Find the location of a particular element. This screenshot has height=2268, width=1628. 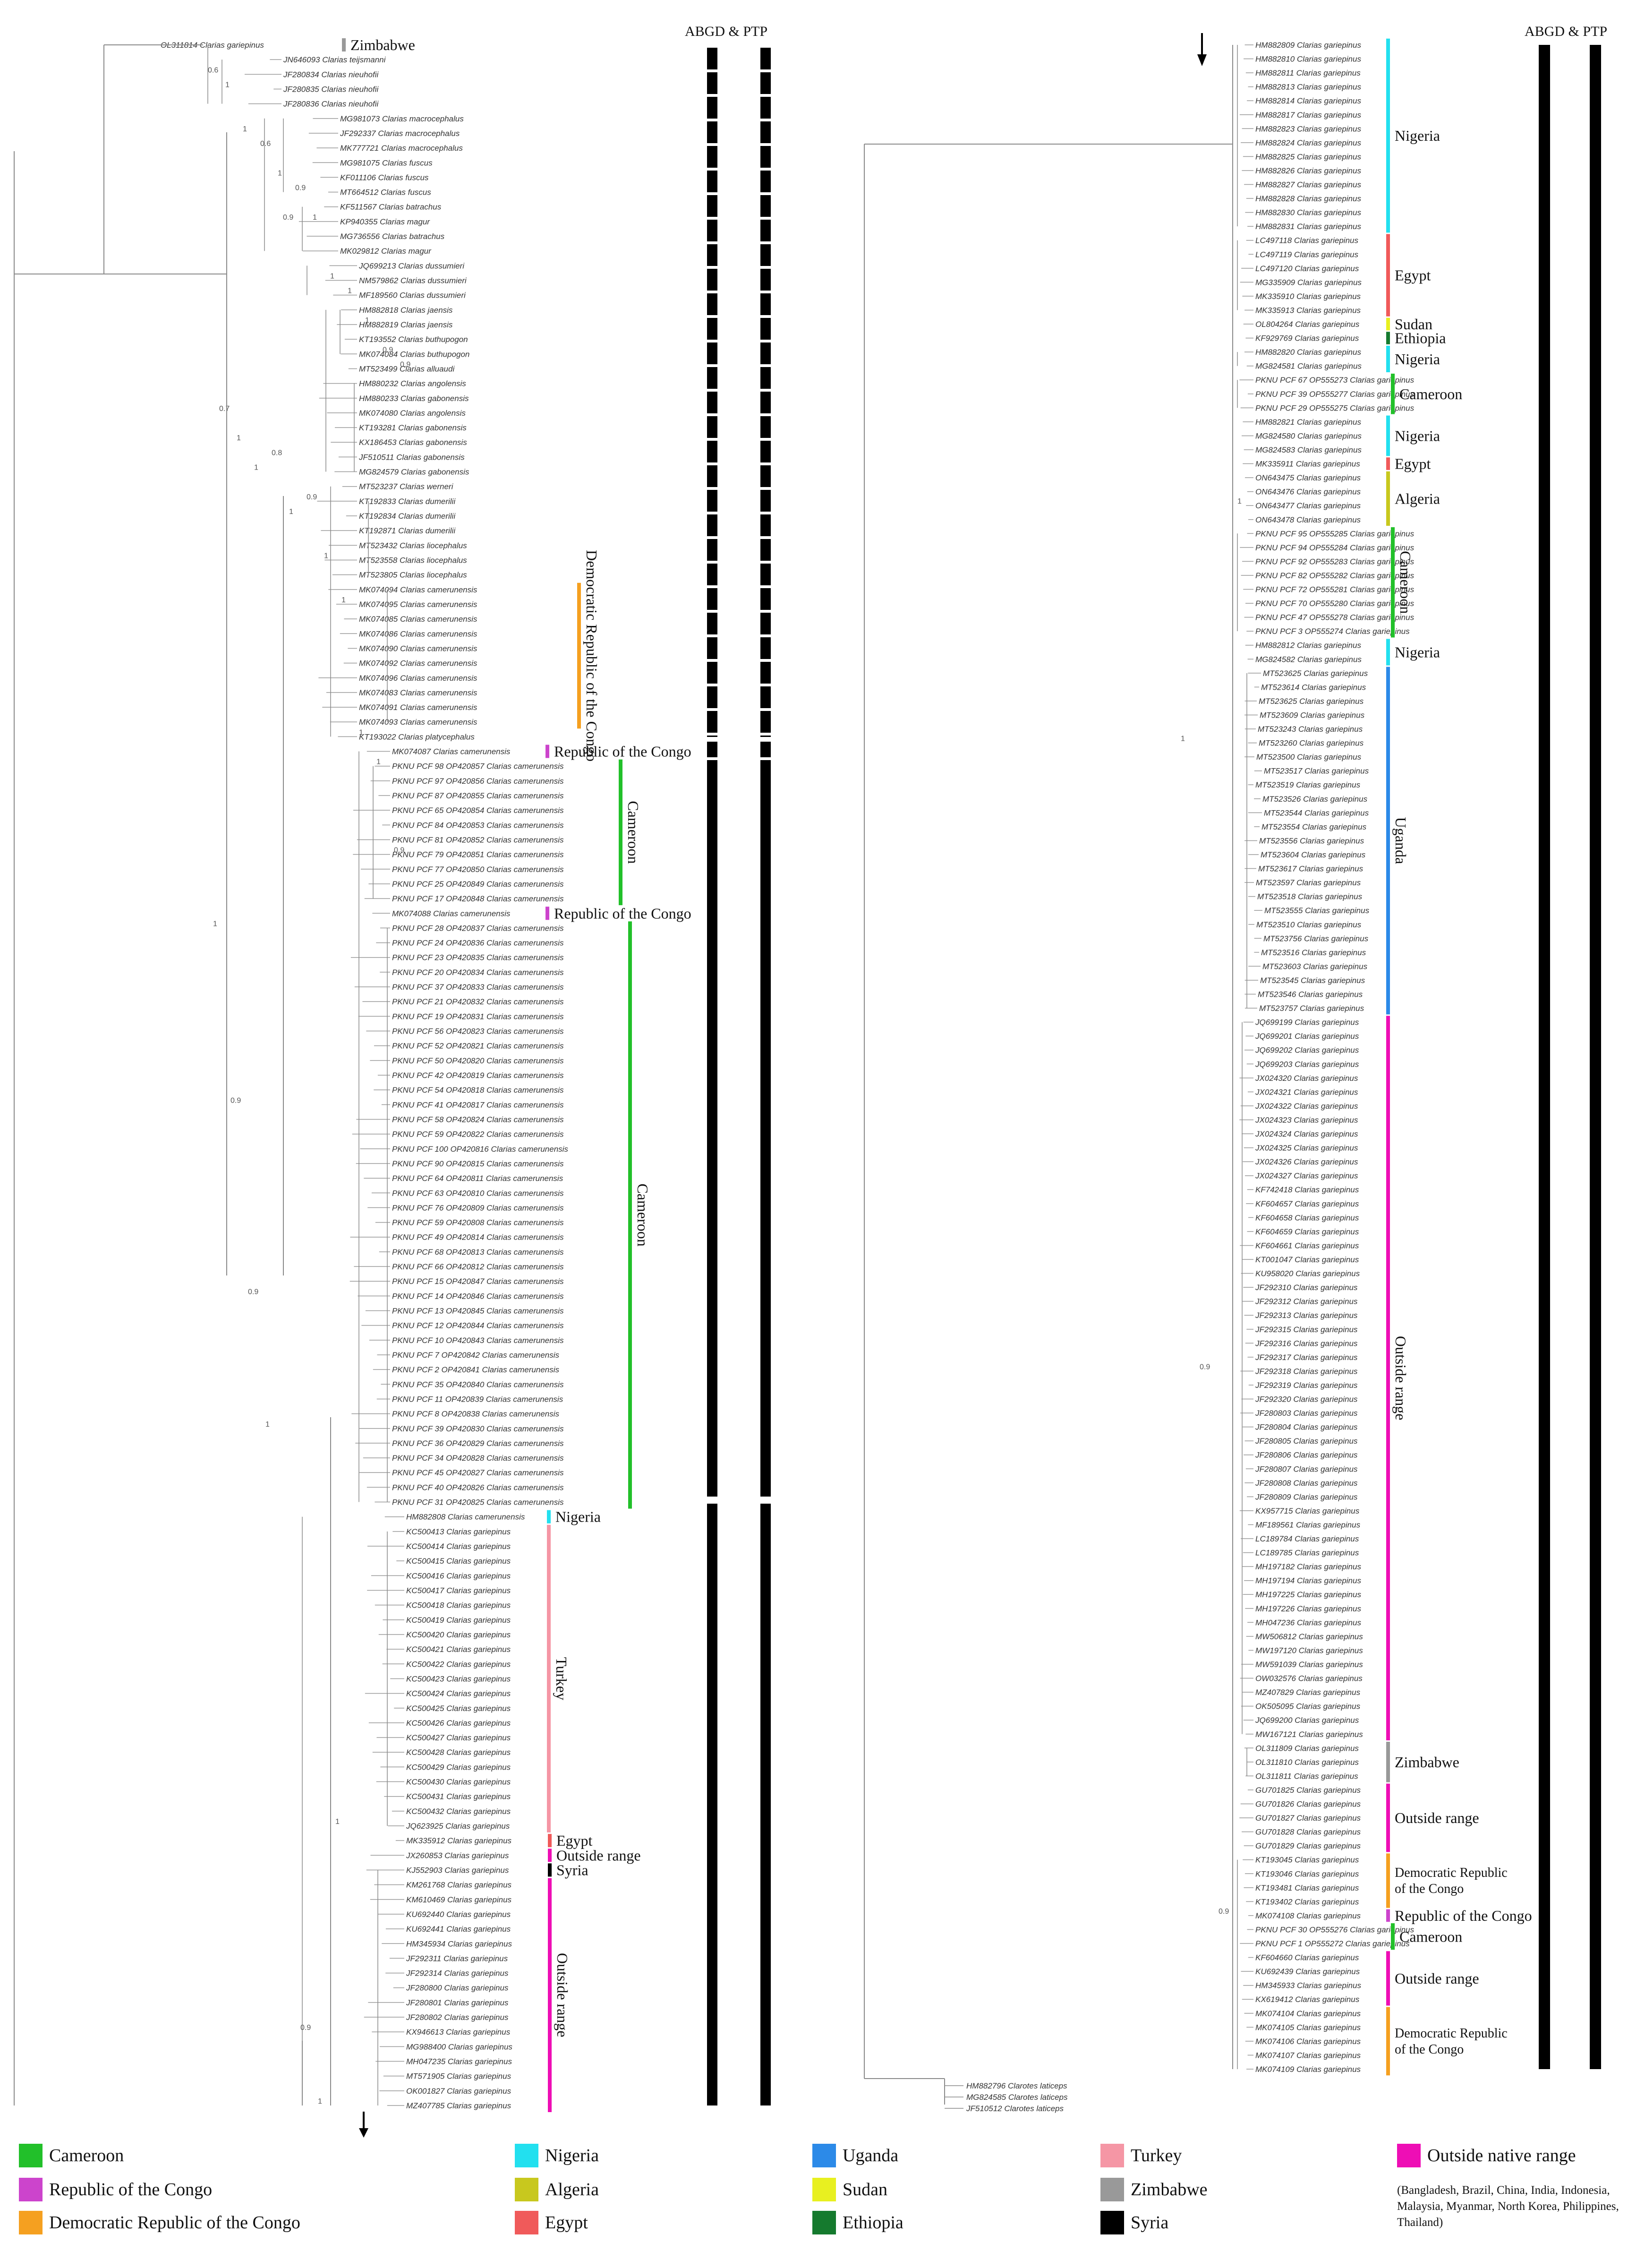

tip-label: MT571905 Clarias gariepinus is located at coordinates (458, 2076).